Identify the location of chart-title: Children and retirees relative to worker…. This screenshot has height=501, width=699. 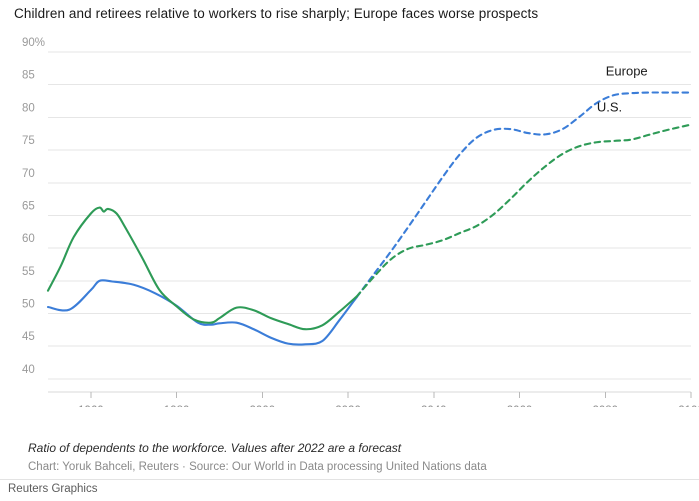
(276, 13).